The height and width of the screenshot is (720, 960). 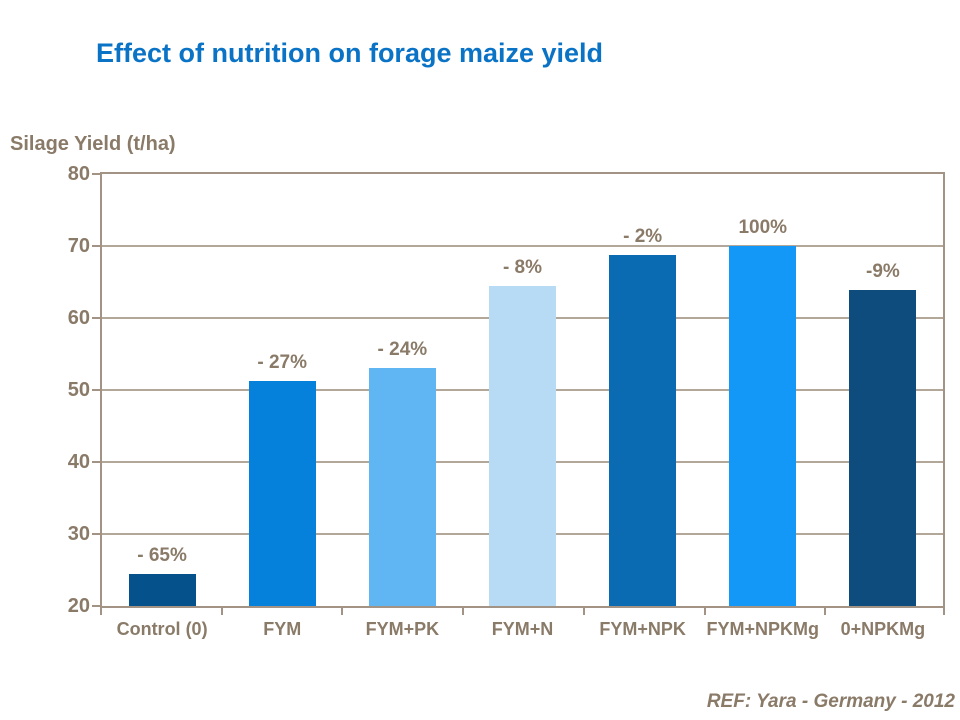 What do you see at coordinates (93, 144) in the screenshot?
I see `y-axis-title: Silage Yield (t/ha)` at bounding box center [93, 144].